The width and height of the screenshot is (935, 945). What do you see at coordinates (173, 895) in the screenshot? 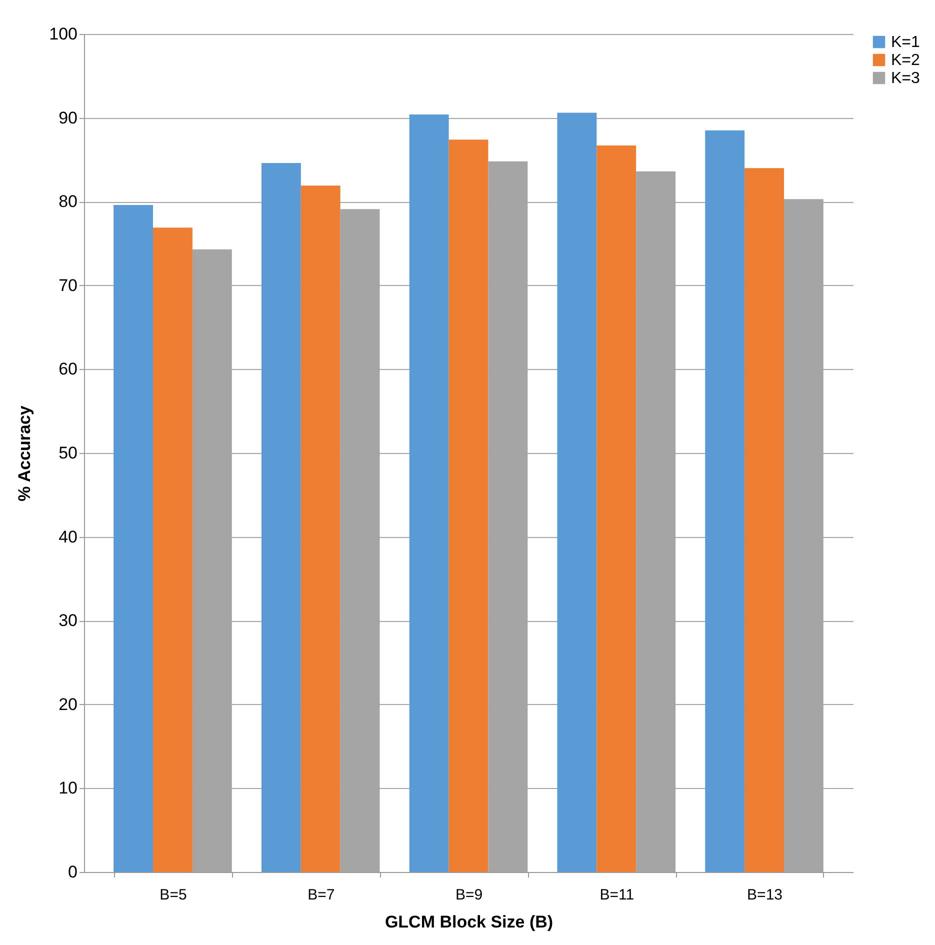
I see `x-tick-label: B=5` at bounding box center [173, 895].